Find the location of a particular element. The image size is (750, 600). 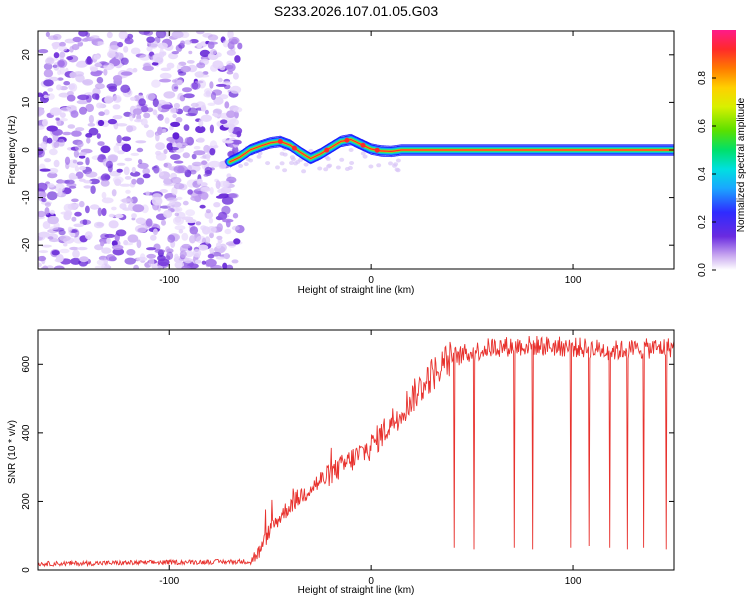

spectrogram-track is located at coordinates (449, 150).